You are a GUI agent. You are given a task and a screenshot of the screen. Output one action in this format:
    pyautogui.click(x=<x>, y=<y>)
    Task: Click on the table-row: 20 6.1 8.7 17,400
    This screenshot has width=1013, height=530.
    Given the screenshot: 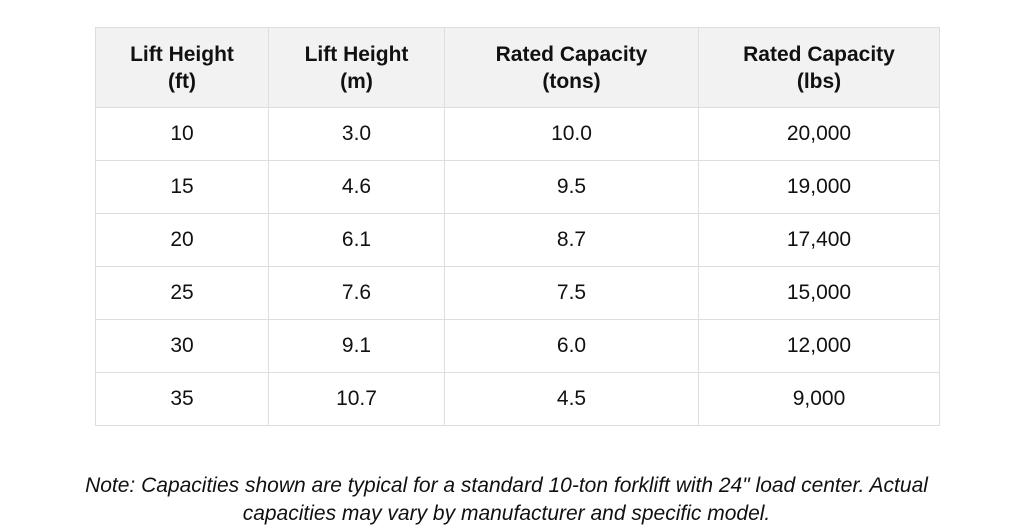 What is the action you would take?
    pyautogui.click(x=517, y=240)
    